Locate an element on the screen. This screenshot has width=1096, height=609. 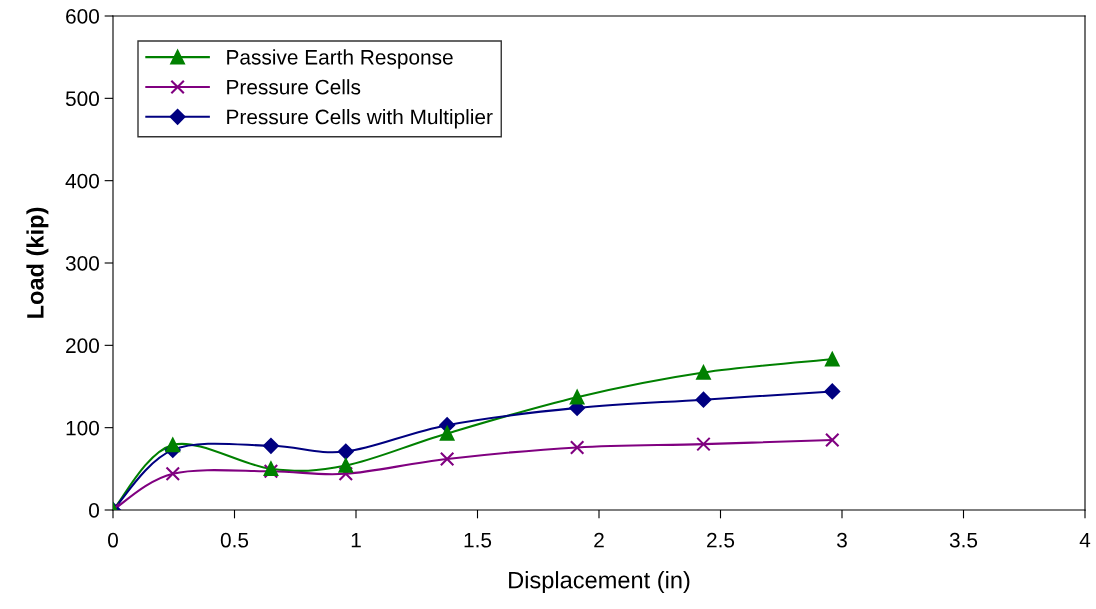
x-tick-label: 3.5 is located at coordinates (963, 540).